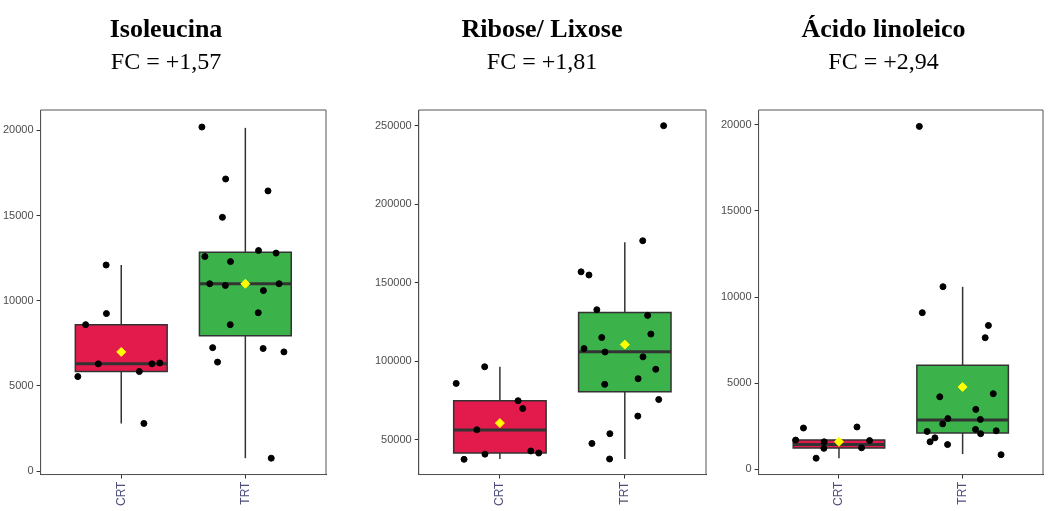 The height and width of the screenshot is (511, 1049). What do you see at coordinates (396, 439) in the screenshot?
I see `y-tick-label: 50000` at bounding box center [396, 439].